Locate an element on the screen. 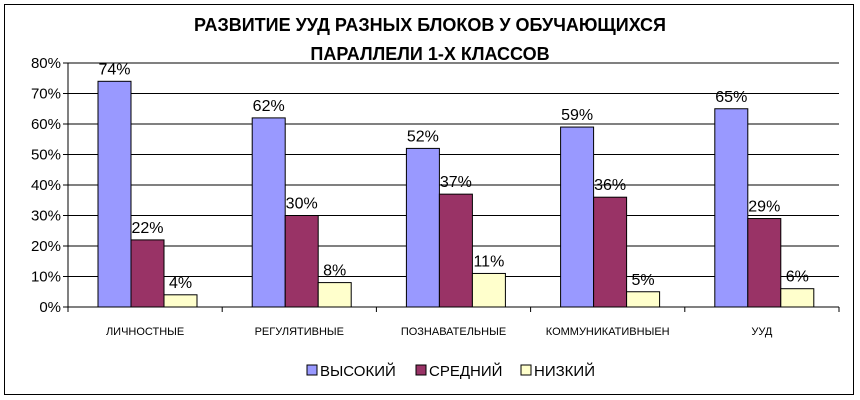 This screenshot has width=860, height=400. data-label: 29% is located at coordinates (764, 207).